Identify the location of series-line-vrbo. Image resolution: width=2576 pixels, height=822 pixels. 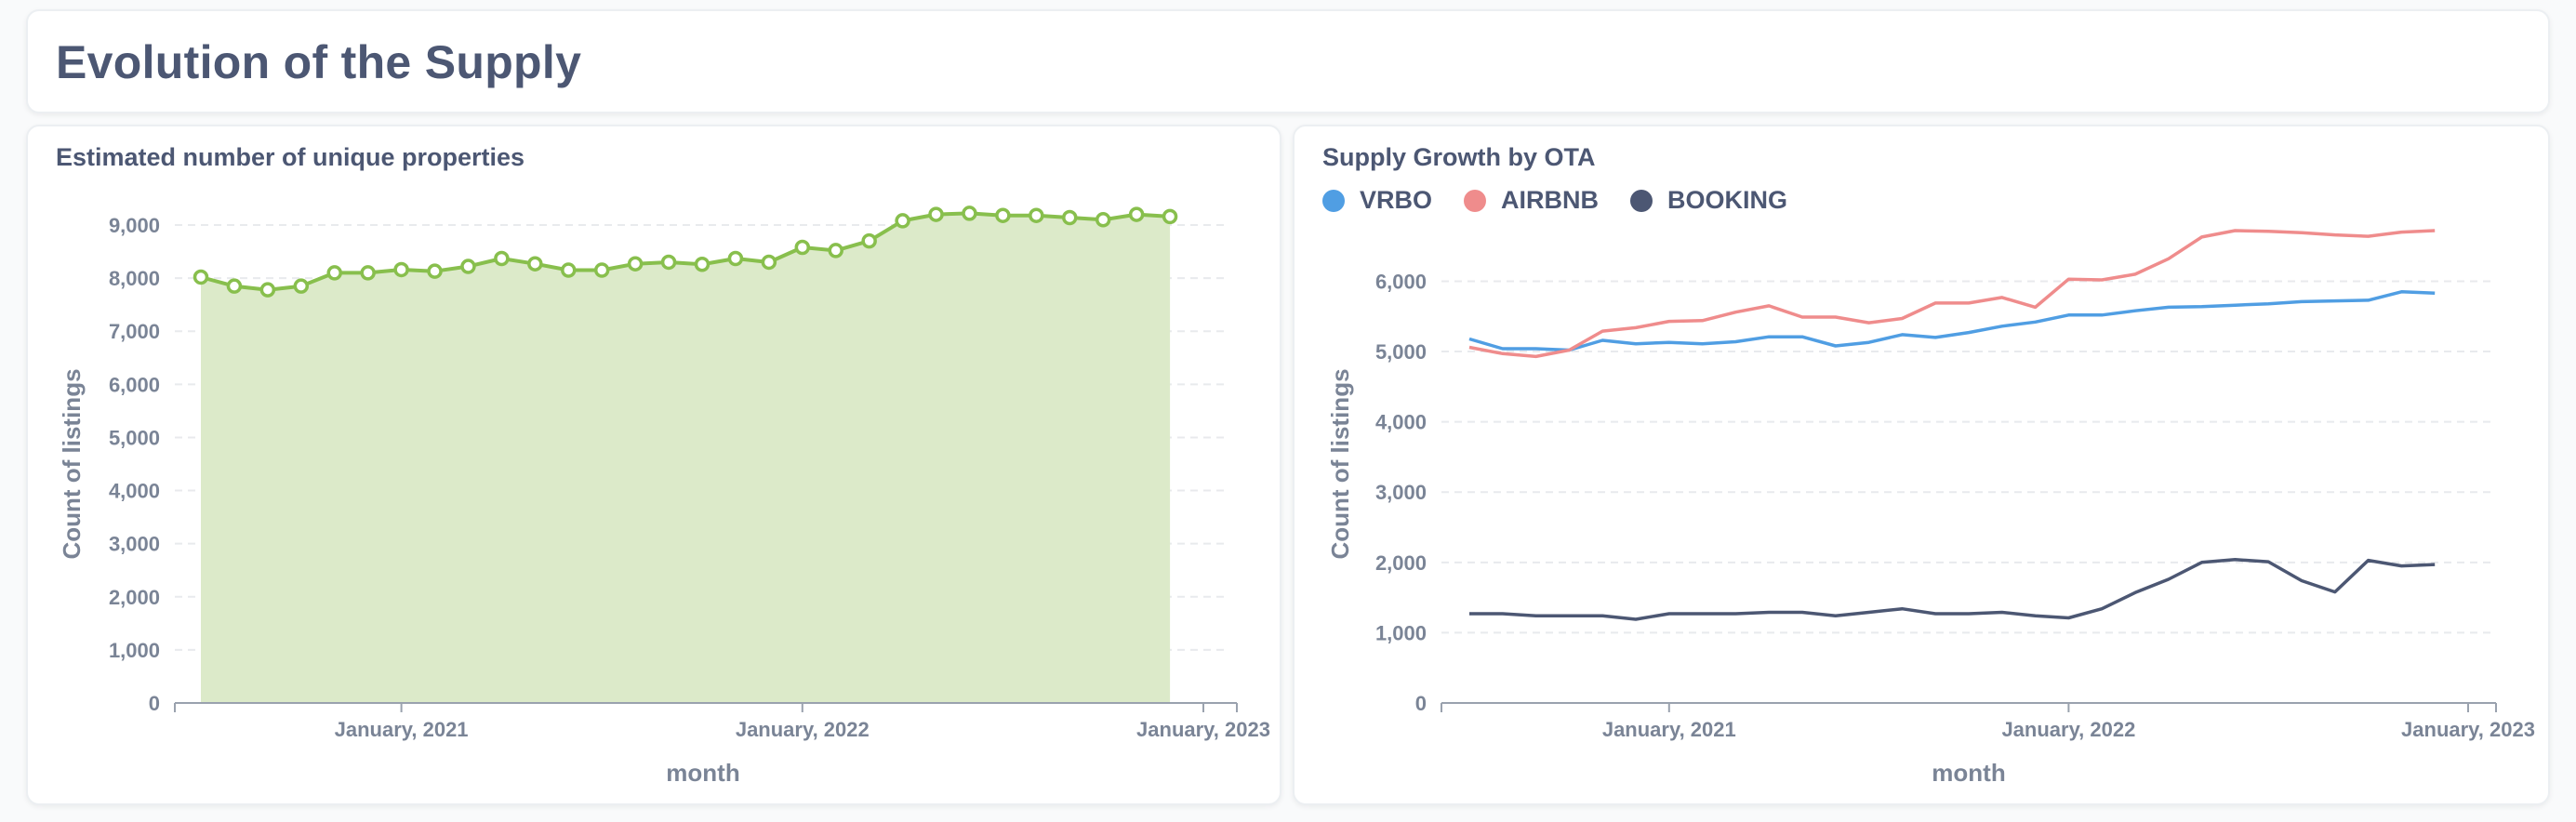
(1952, 321).